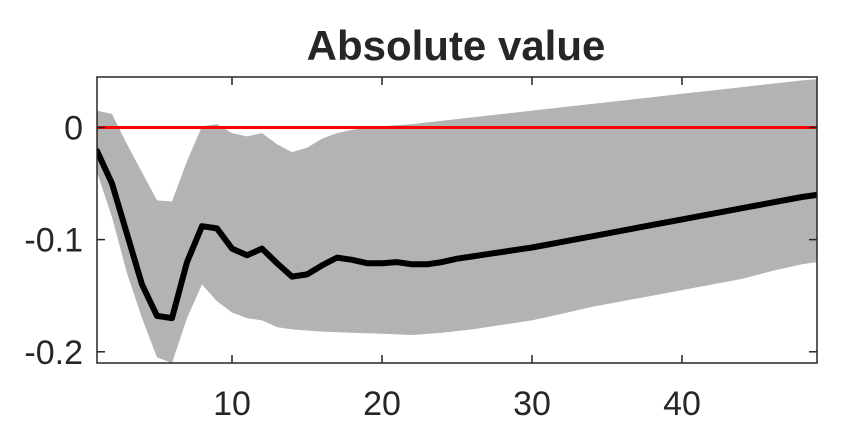 Image resolution: width=849 pixels, height=437 pixels. What do you see at coordinates (682, 404) in the screenshot?
I see `x-tick-label: 40` at bounding box center [682, 404].